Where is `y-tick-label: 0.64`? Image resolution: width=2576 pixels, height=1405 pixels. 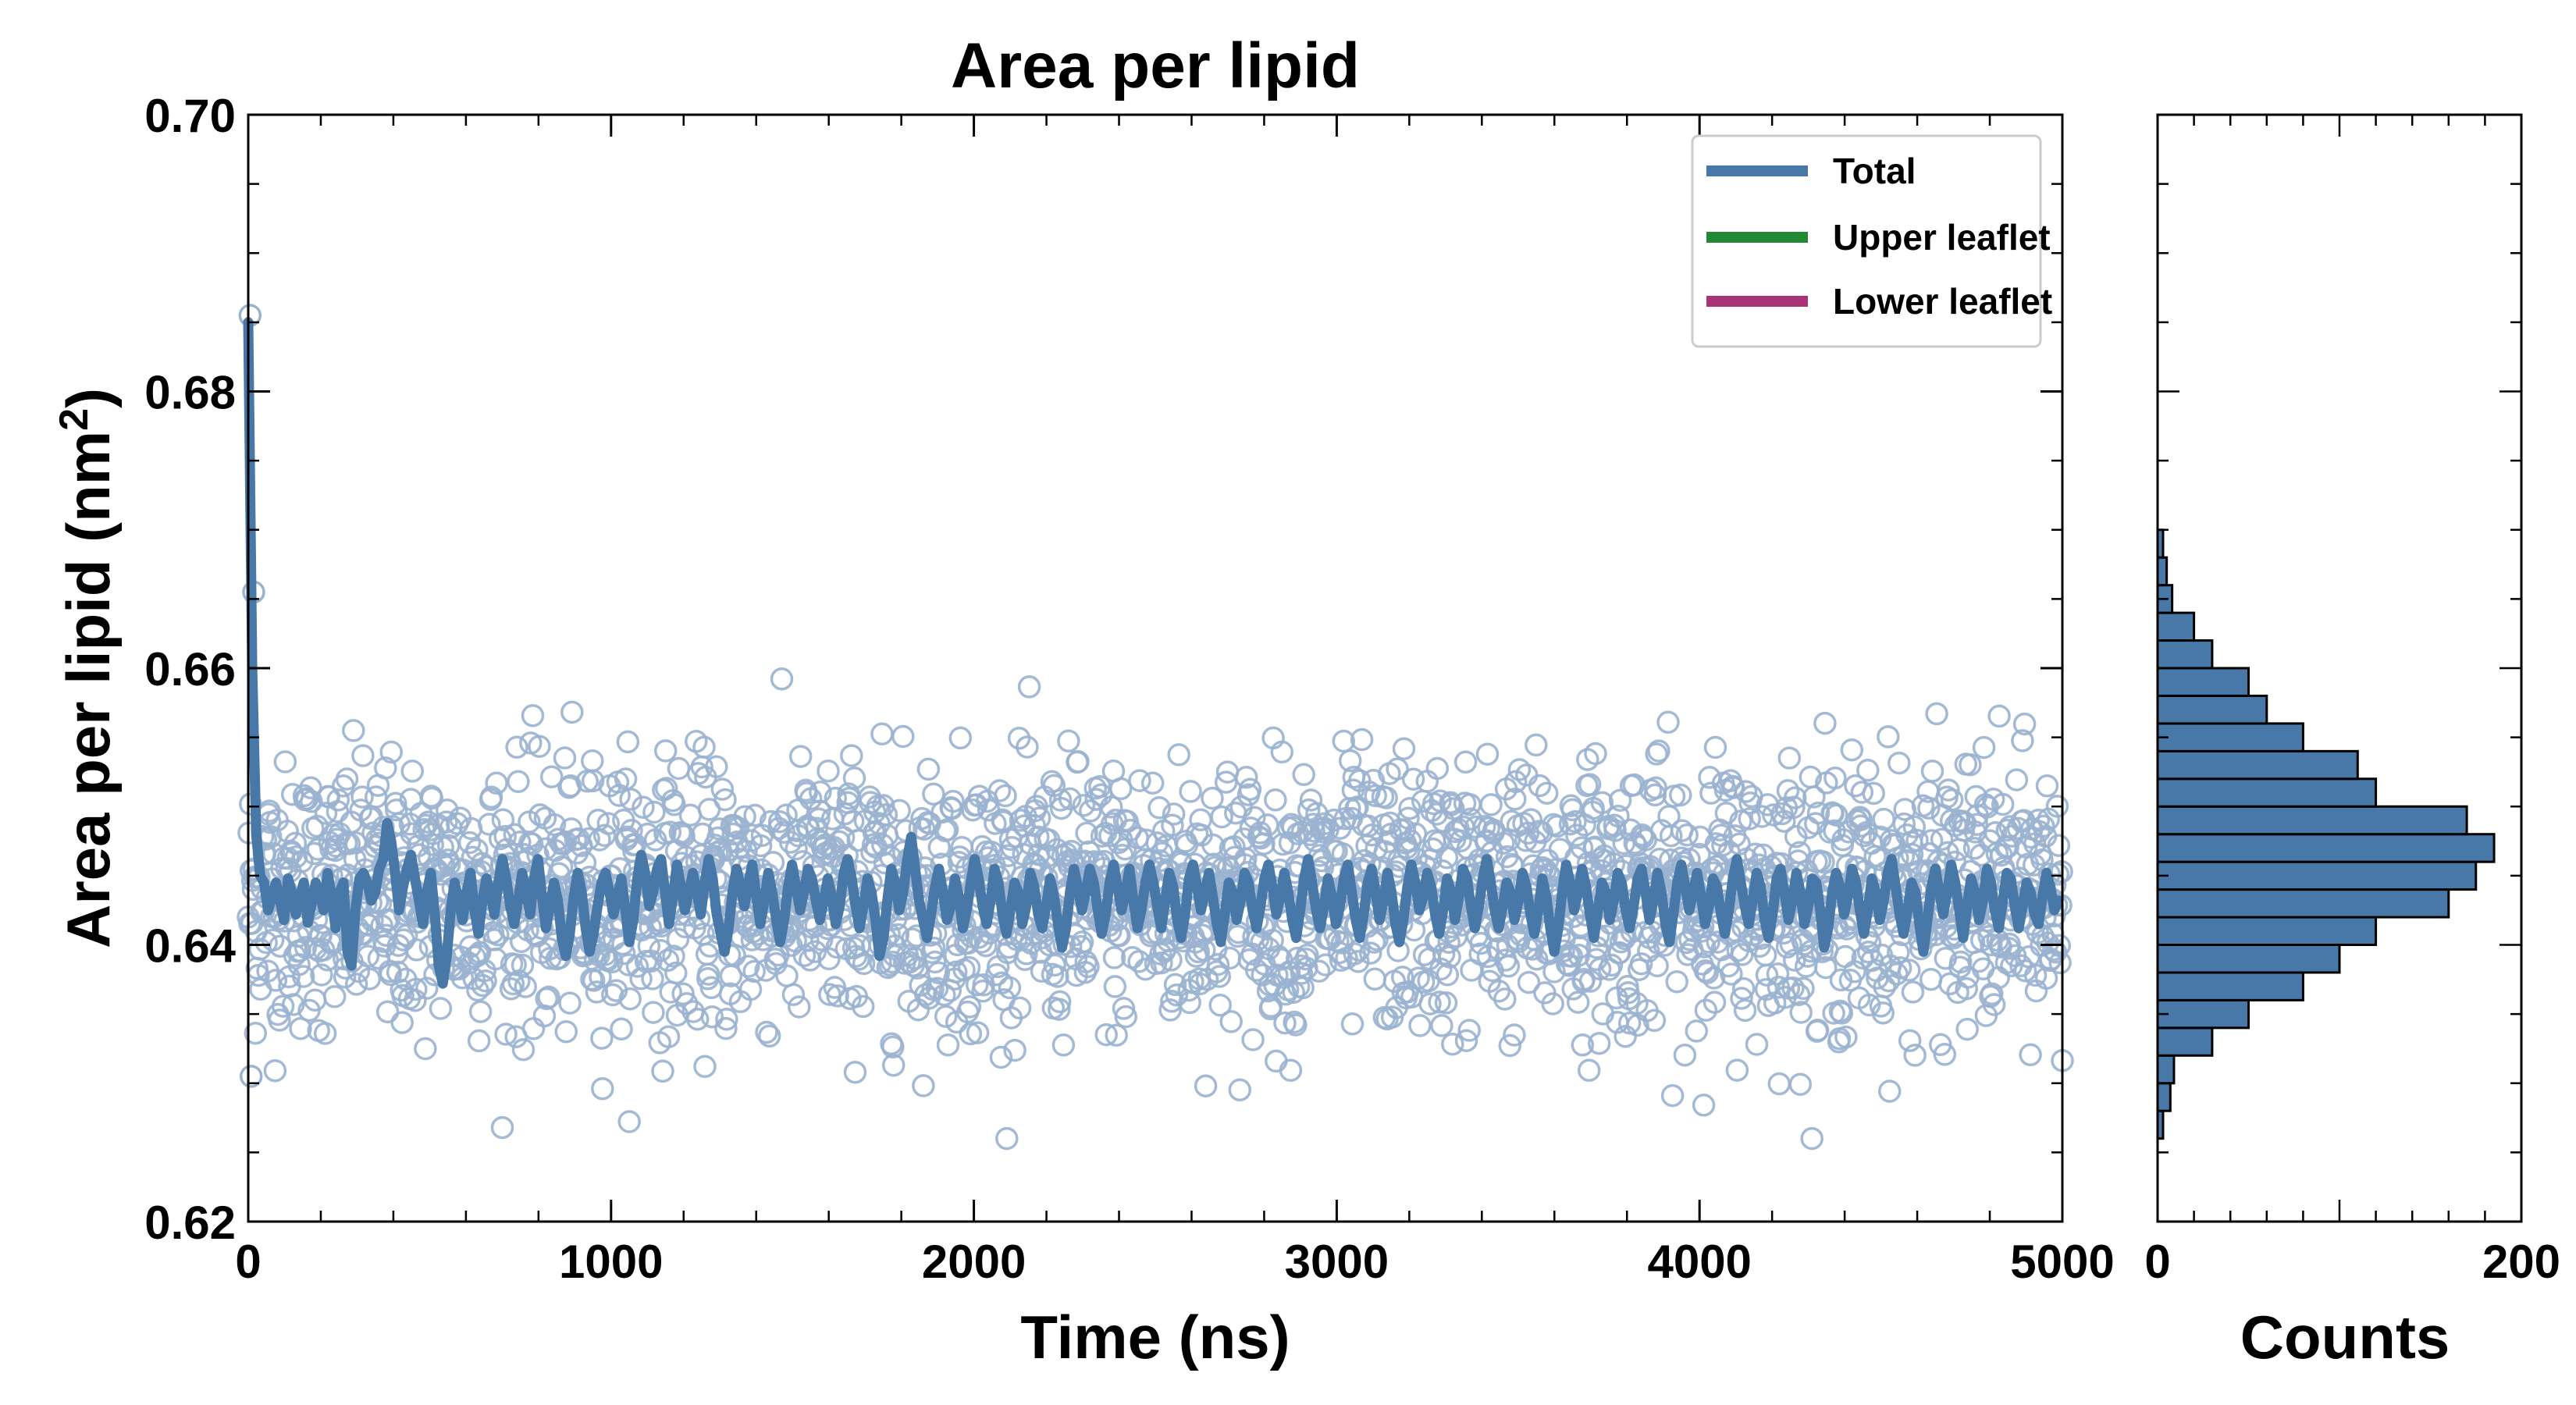 y-tick-label: 0.64 is located at coordinates (190, 947).